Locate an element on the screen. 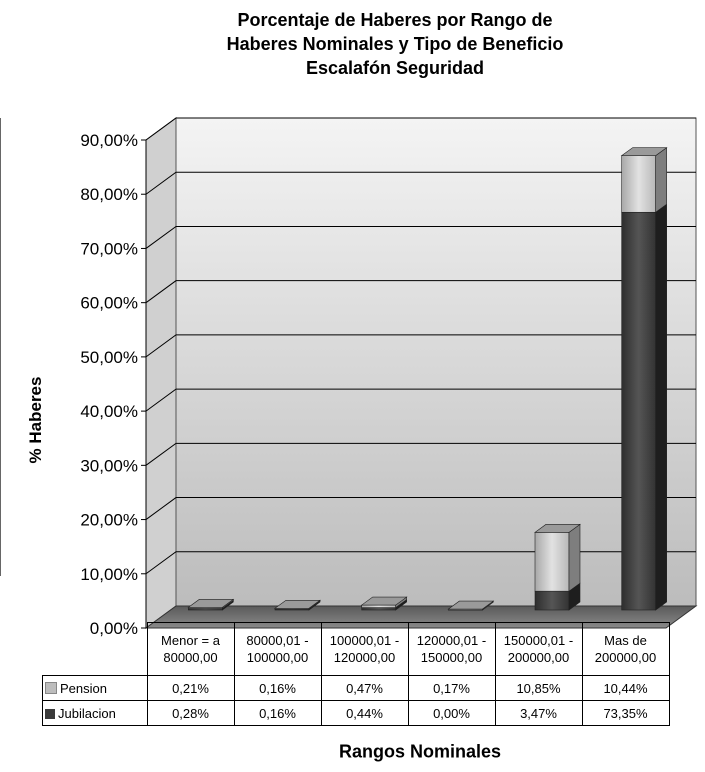 Image resolution: width=705 pixels, height=772 pixels. y-tick-label: 0,00% is located at coordinates (114, 628).